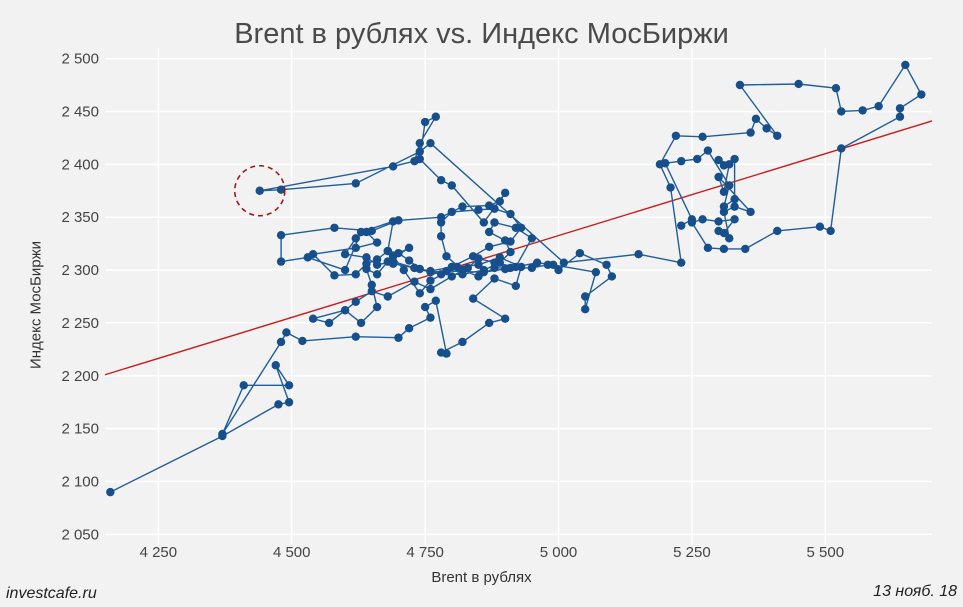  Describe the element at coordinates (292, 552) in the screenshot. I see `x-tick-label: 4 500` at that location.